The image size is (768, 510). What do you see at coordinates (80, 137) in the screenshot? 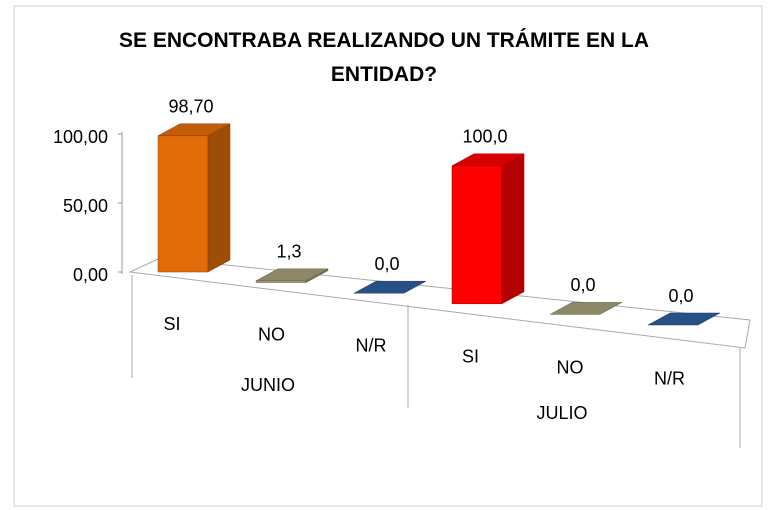
I see `y-tick-label: 100,00` at bounding box center [80, 137].